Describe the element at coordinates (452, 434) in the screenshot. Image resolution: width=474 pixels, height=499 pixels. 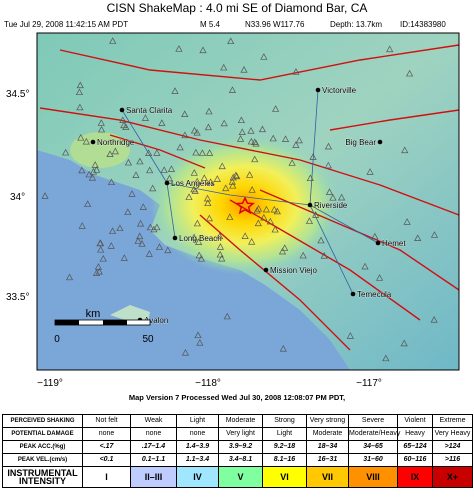
I see `legend-cell: Very Heavy` at that location.